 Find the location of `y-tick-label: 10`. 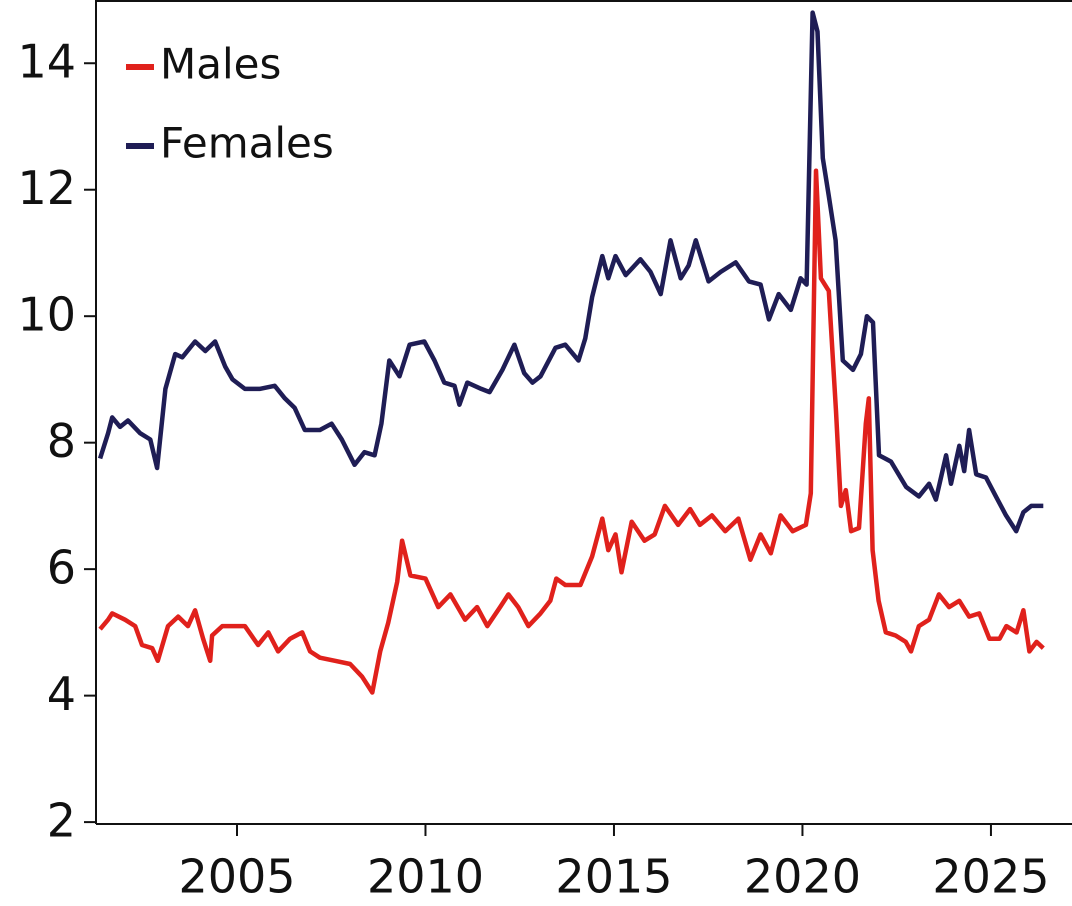

y-tick-label: 10 is located at coordinates (46, 315).